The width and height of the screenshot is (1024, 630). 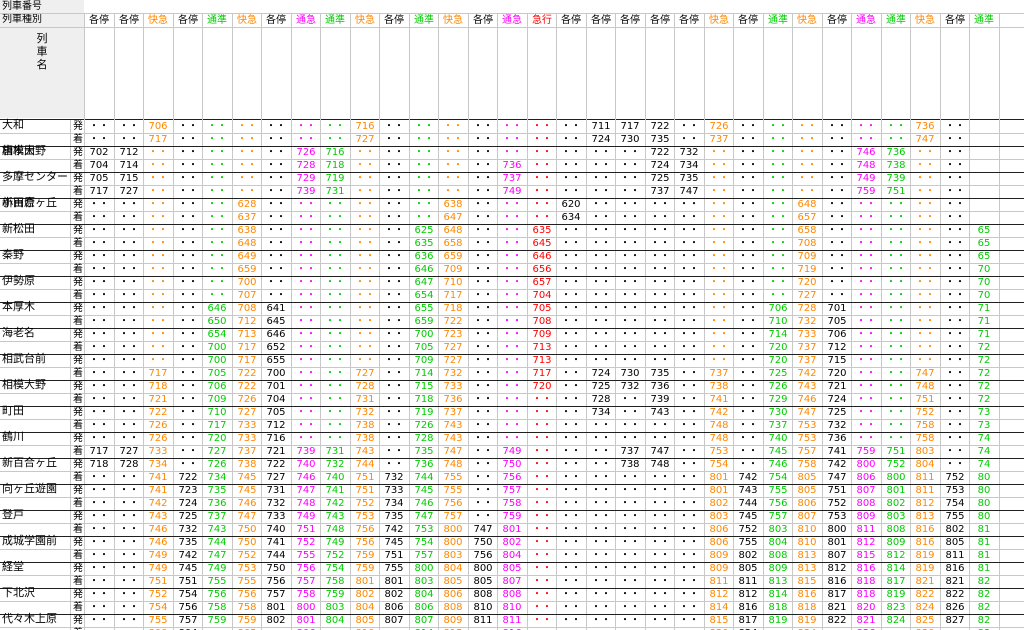 I want to click on time-cell: 718, so click(x=158, y=386).